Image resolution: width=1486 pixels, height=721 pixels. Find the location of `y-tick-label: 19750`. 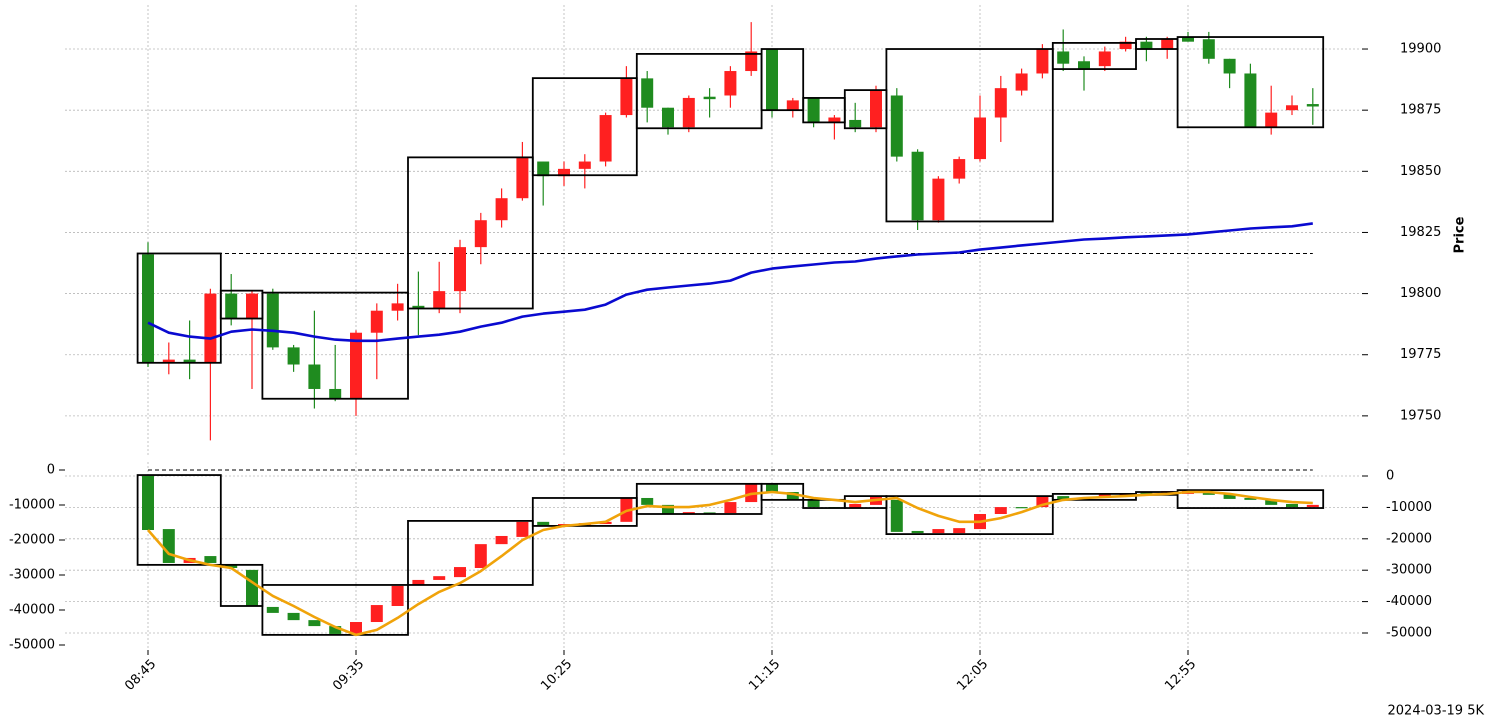

y-tick-label: 19750 is located at coordinates (1420, 415).